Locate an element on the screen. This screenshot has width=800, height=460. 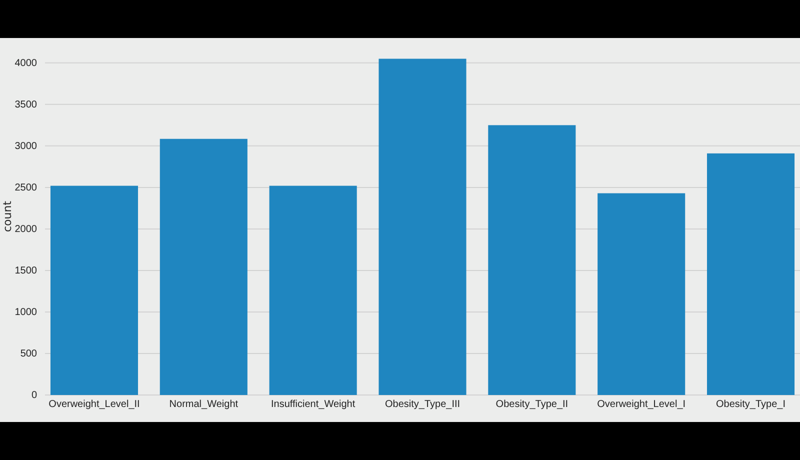
x-tick-label: Overweight_Level_II is located at coordinates (94, 404).